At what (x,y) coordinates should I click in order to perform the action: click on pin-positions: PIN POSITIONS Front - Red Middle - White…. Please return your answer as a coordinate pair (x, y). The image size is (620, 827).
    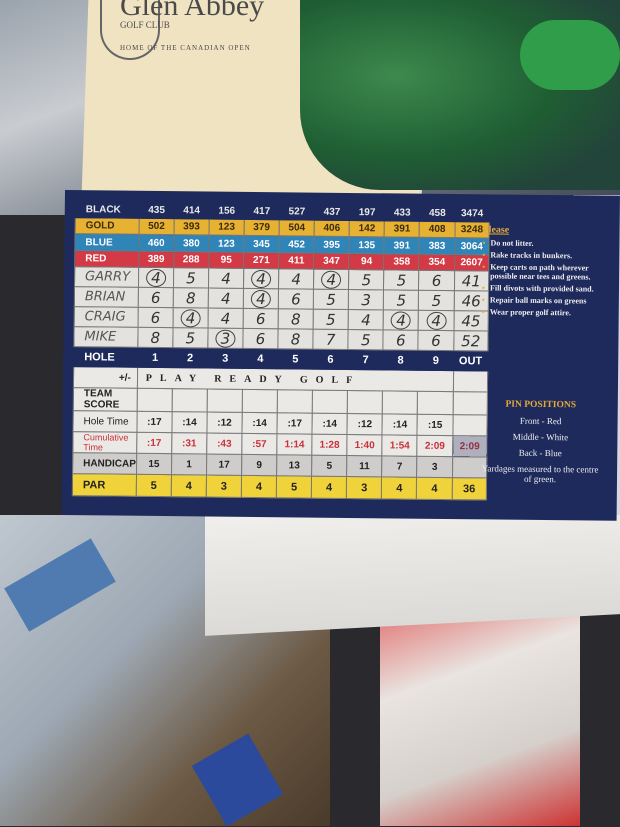
    Looking at the image, I should click on (540, 444).